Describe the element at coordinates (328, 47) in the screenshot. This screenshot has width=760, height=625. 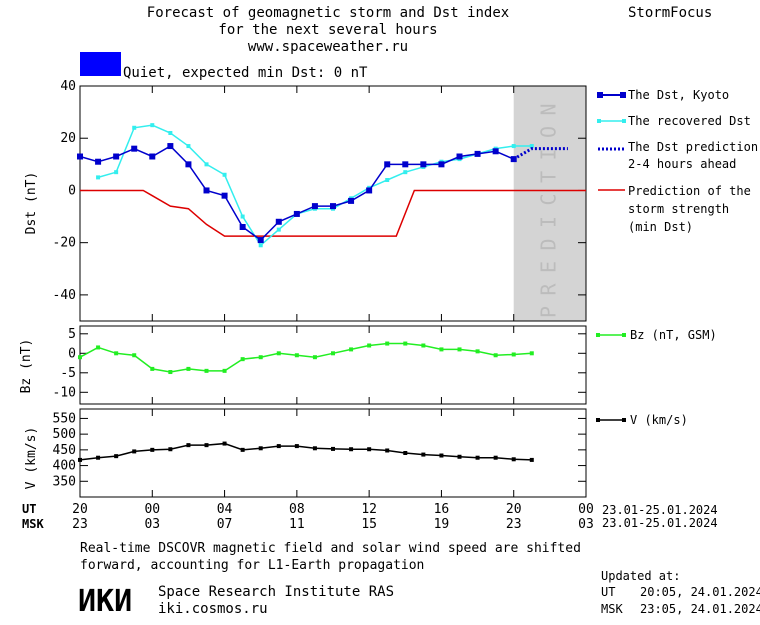
I see `chart-title-url: www.spaceweather.ru` at that location.